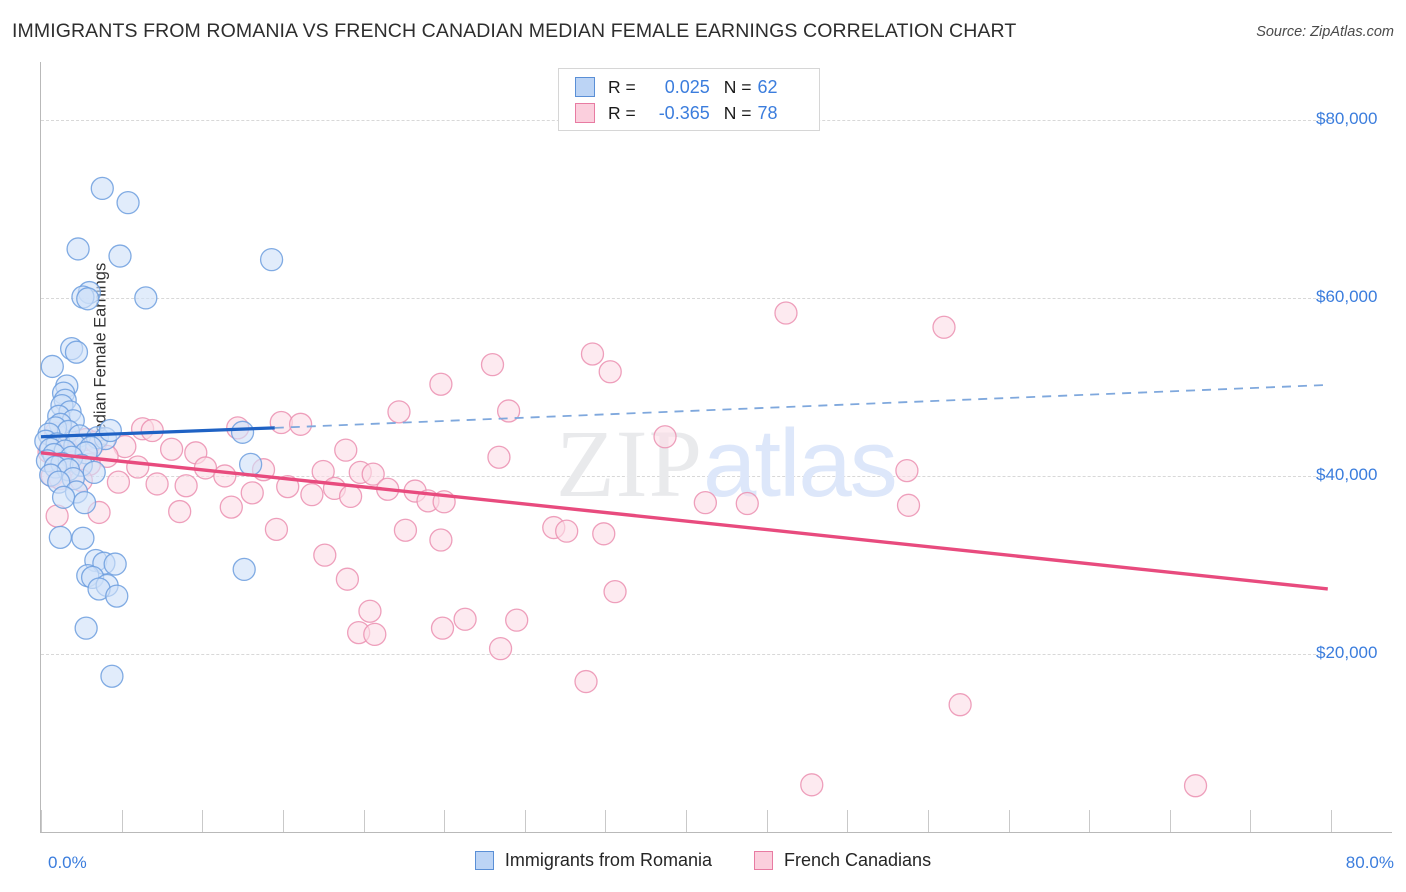  Describe the element at coordinates (585, 113) in the screenshot. I see `stats-swatch-french-canadians` at that location.